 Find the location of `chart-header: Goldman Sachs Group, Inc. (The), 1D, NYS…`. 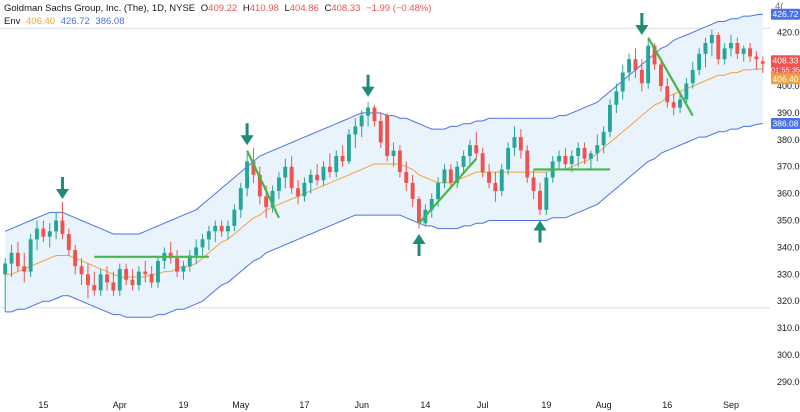

chart-header: Goldman Sachs Group, Inc. (The), 1D, NYS… is located at coordinates (219, 8).